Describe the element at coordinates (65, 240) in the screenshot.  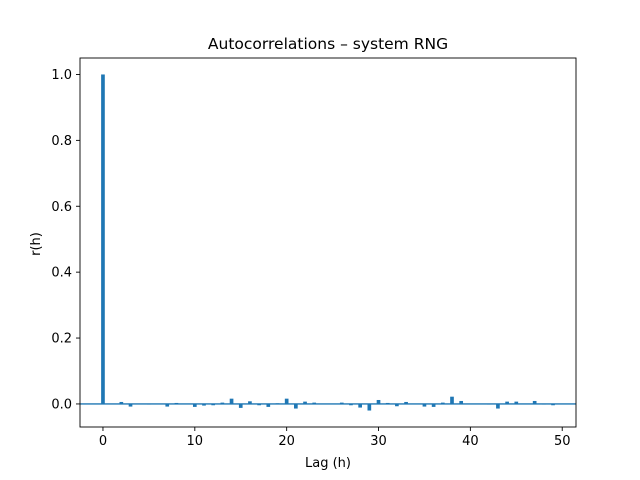
I see `y-axis-ticks: 0.0 0.2 0.4 0.6 0.8 1.0` at that location.